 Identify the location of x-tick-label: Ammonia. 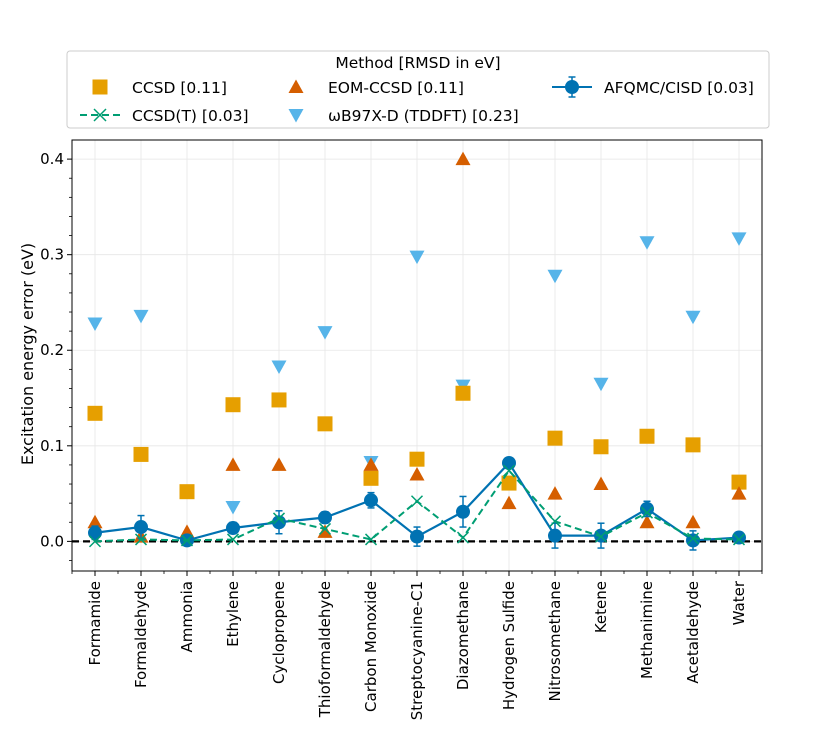
(187, 617).